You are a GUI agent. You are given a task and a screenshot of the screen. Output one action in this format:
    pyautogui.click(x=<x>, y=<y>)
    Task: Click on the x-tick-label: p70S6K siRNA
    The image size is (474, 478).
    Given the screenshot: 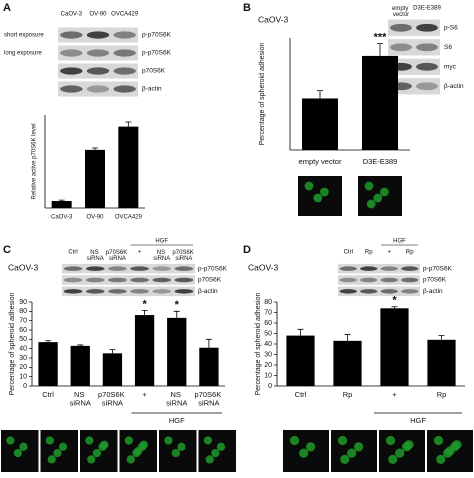 What is the action you would take?
    pyautogui.click(x=209, y=399)
    